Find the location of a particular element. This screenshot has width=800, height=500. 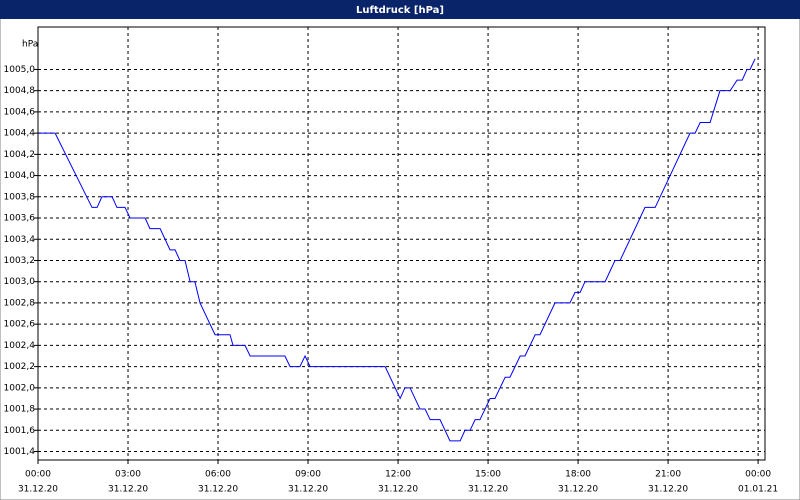

y-tick-label: 1004,8 is located at coordinates (20, 91).